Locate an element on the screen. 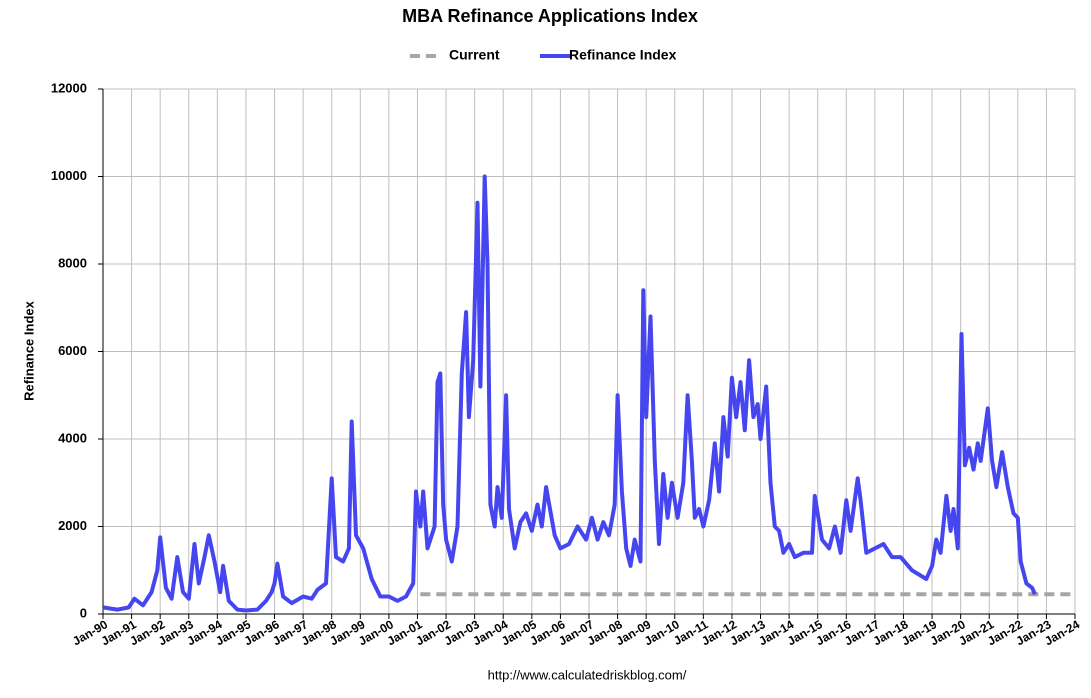  y-tick-label: 10000 is located at coordinates (69, 175).